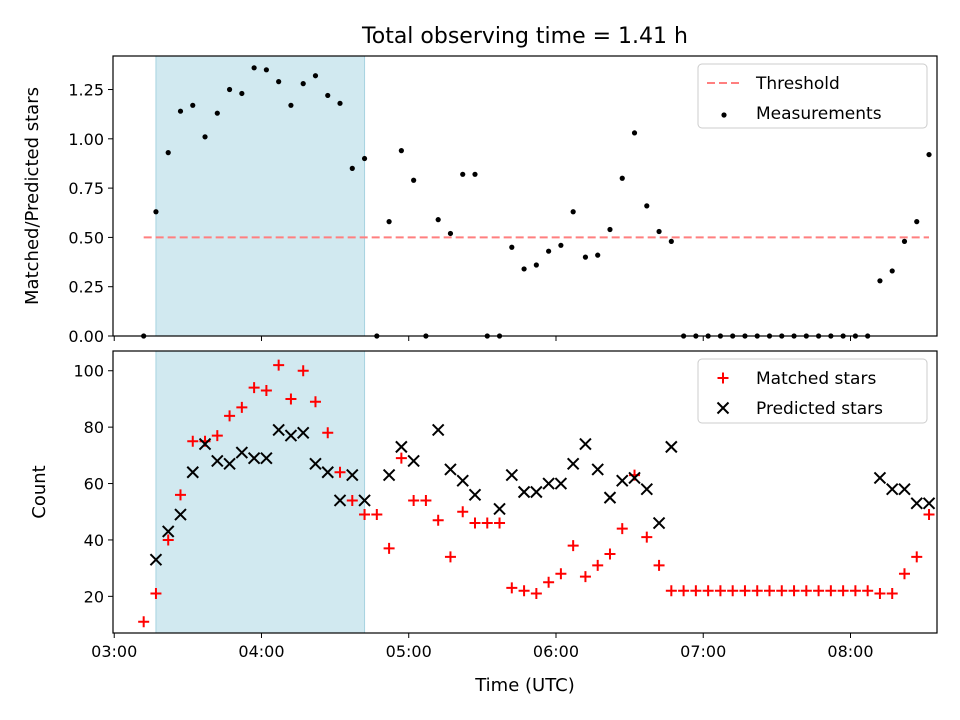  Describe the element at coordinates (86, 188) in the screenshot. I see `y-tick-label: 0.75` at that location.